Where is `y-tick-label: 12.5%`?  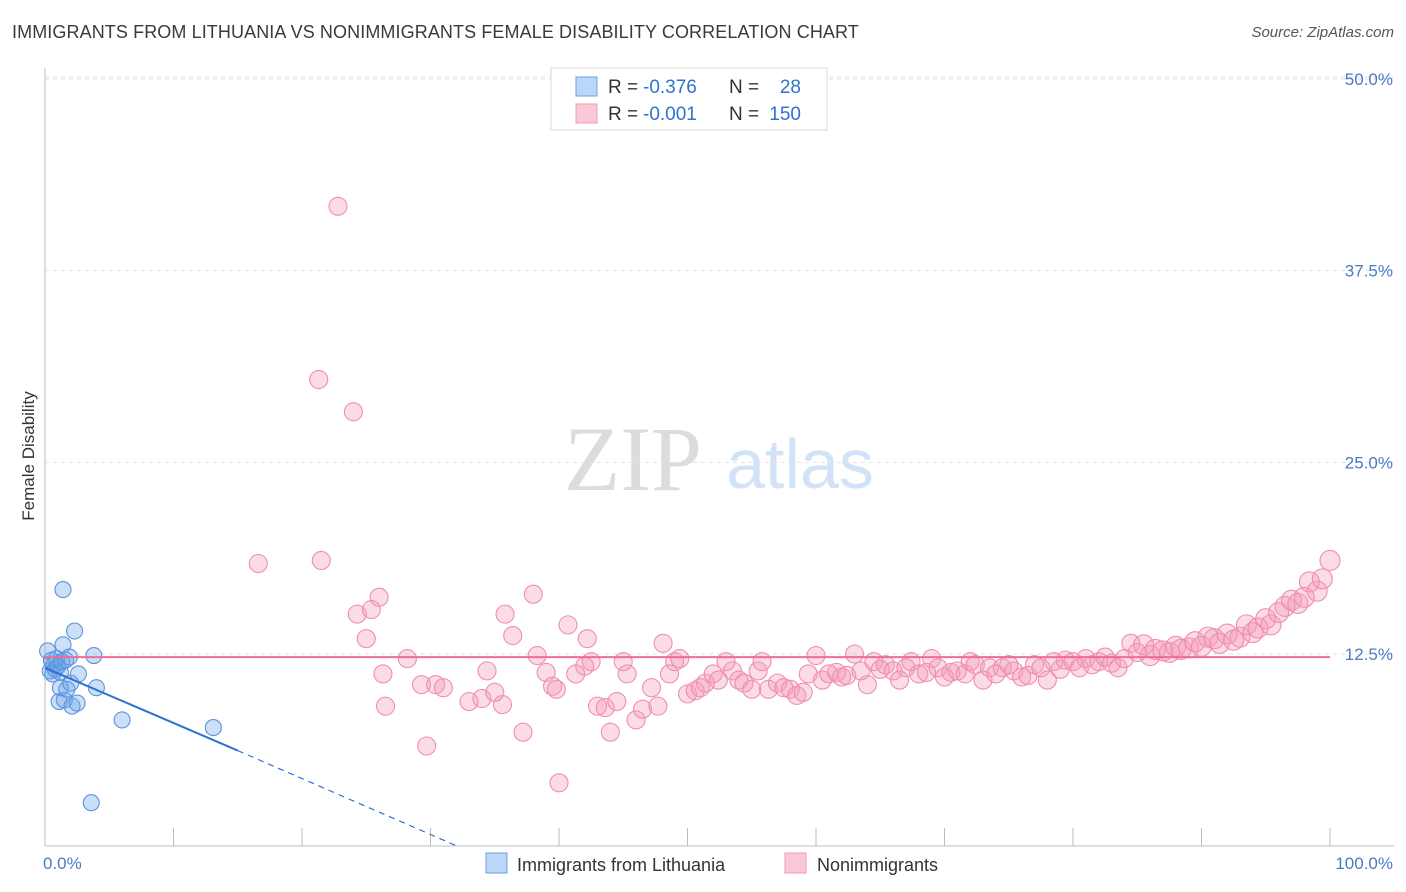 y-tick-label: 12.5% is located at coordinates (1369, 654).